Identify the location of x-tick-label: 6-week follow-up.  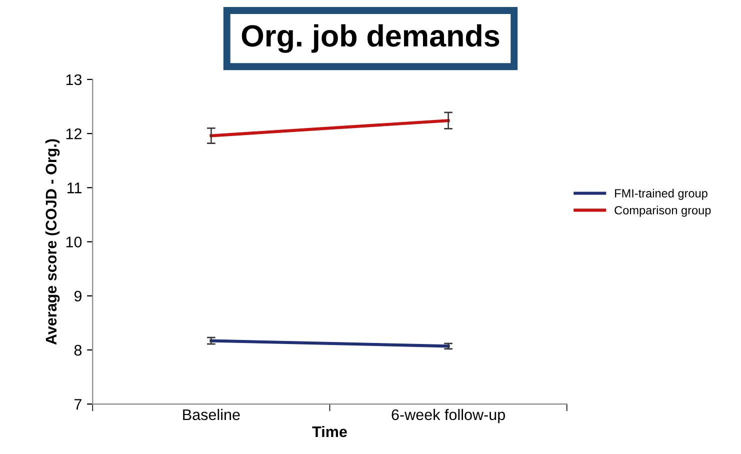
(448, 416).